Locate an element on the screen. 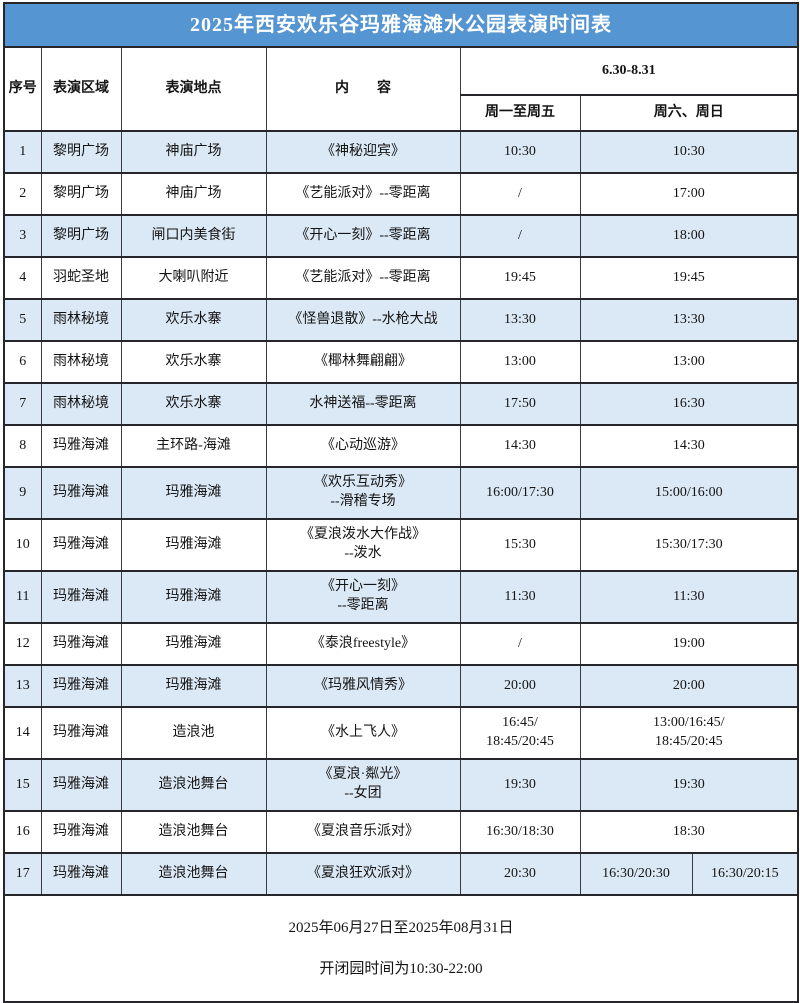  column-header-place: 表演地点 is located at coordinates (193, 89).